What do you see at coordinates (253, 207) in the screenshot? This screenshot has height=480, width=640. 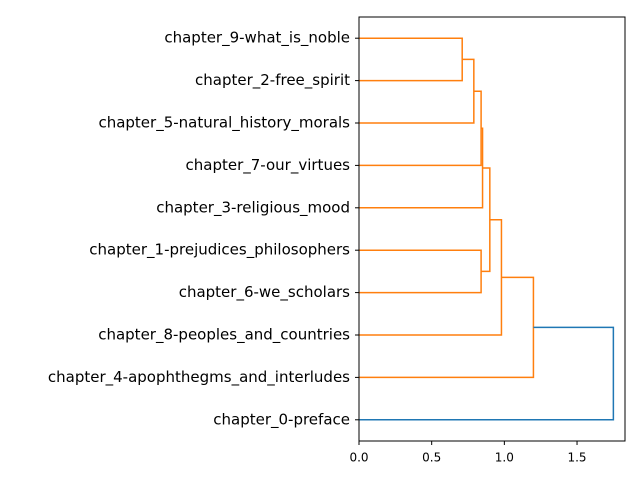 I see `leaf-label: chapter_3-religious_mood` at bounding box center [253, 207].